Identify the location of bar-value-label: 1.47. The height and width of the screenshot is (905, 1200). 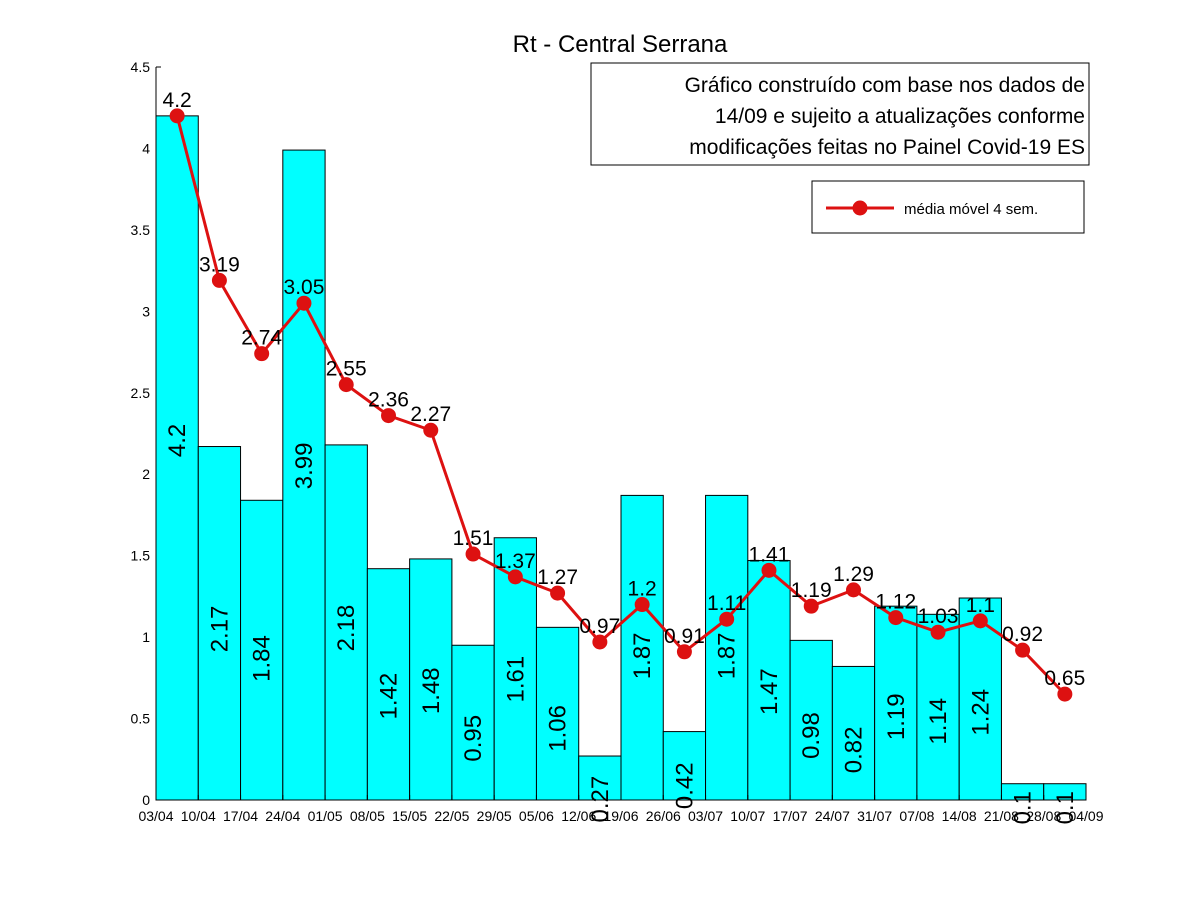
(769, 691).